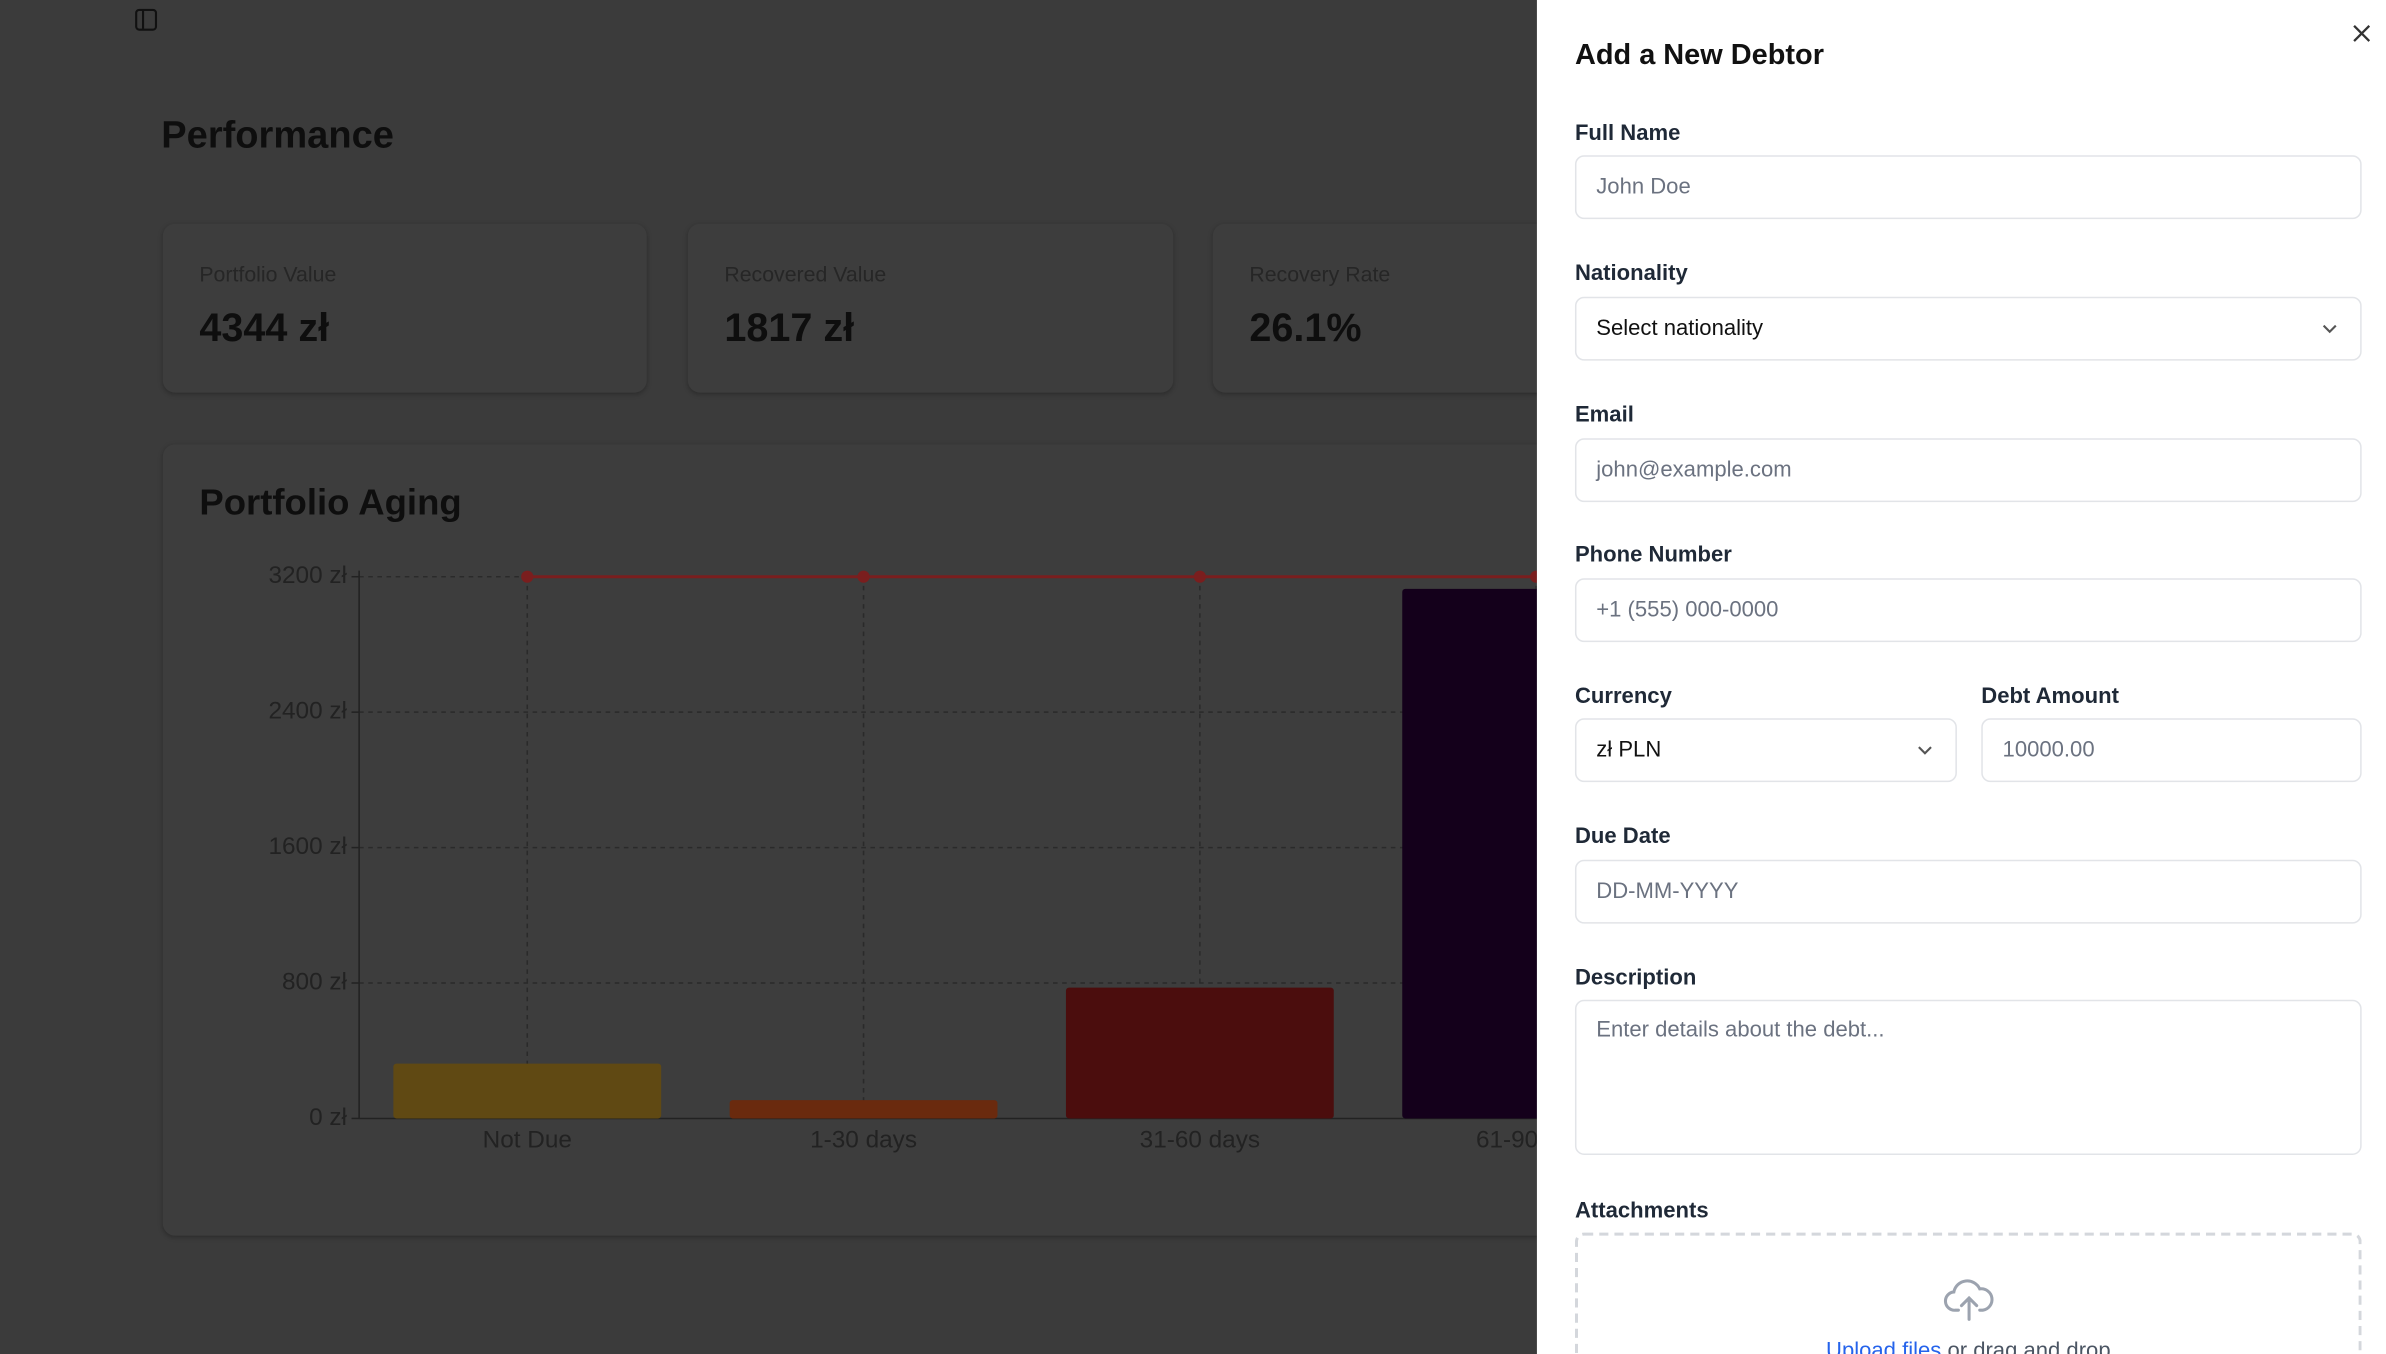 This screenshot has height=1354, width=2386. Describe the element at coordinates (1604, 415) in the screenshot. I see `field-label: Email` at that location.